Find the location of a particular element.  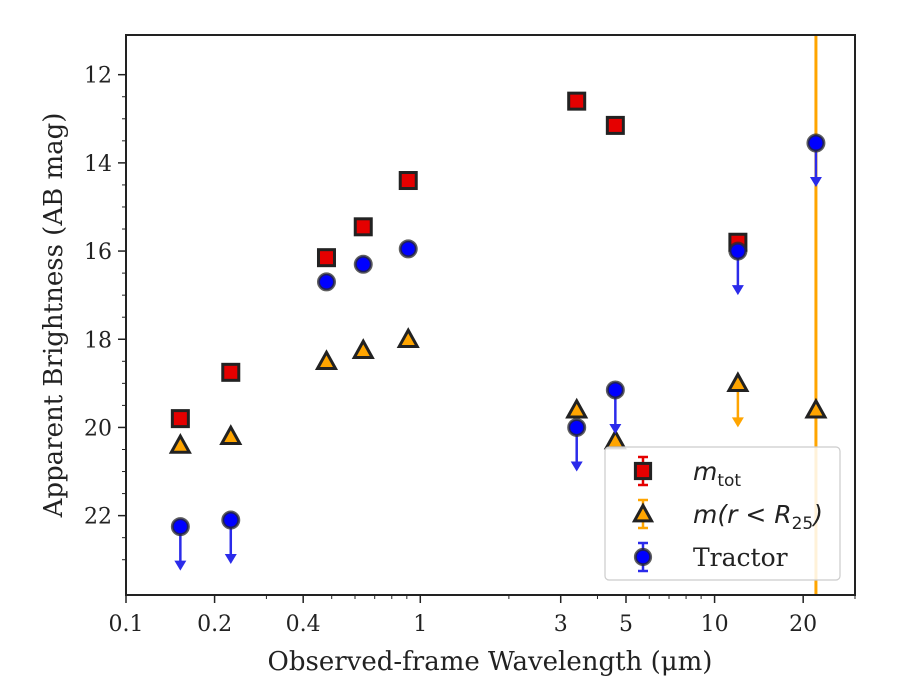

legend-label: Tractor is located at coordinates (740, 557).